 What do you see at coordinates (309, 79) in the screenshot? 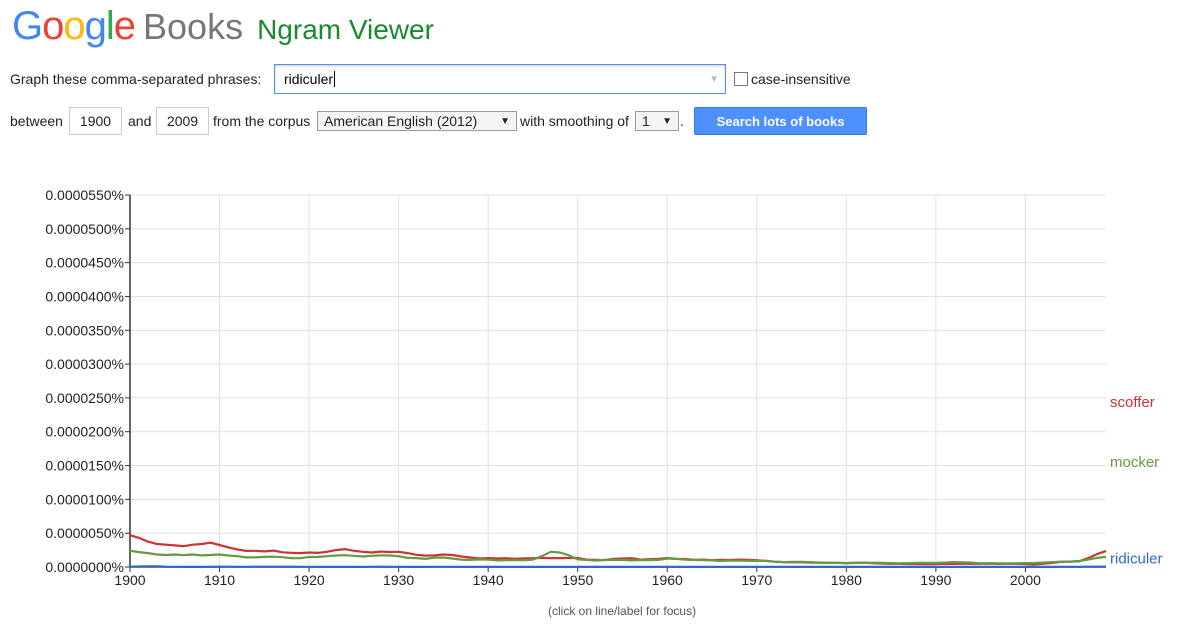
I see `phrases-input-value: ridiculer` at bounding box center [309, 79].